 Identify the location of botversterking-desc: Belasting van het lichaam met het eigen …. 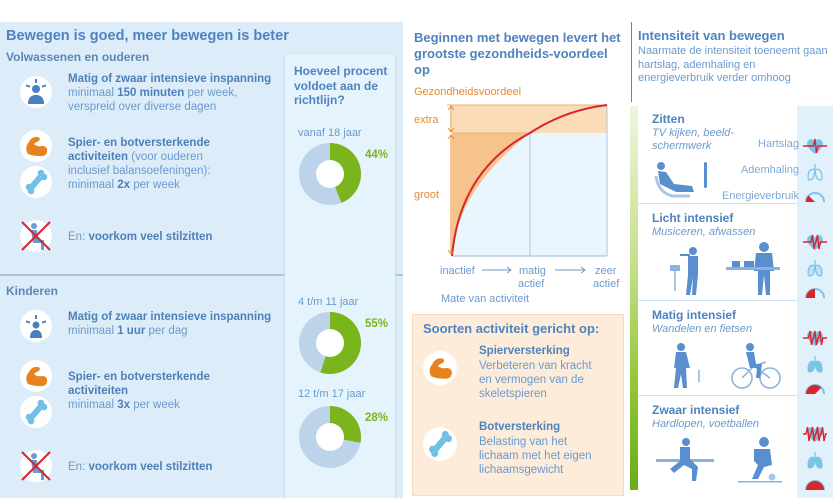
(549, 456).